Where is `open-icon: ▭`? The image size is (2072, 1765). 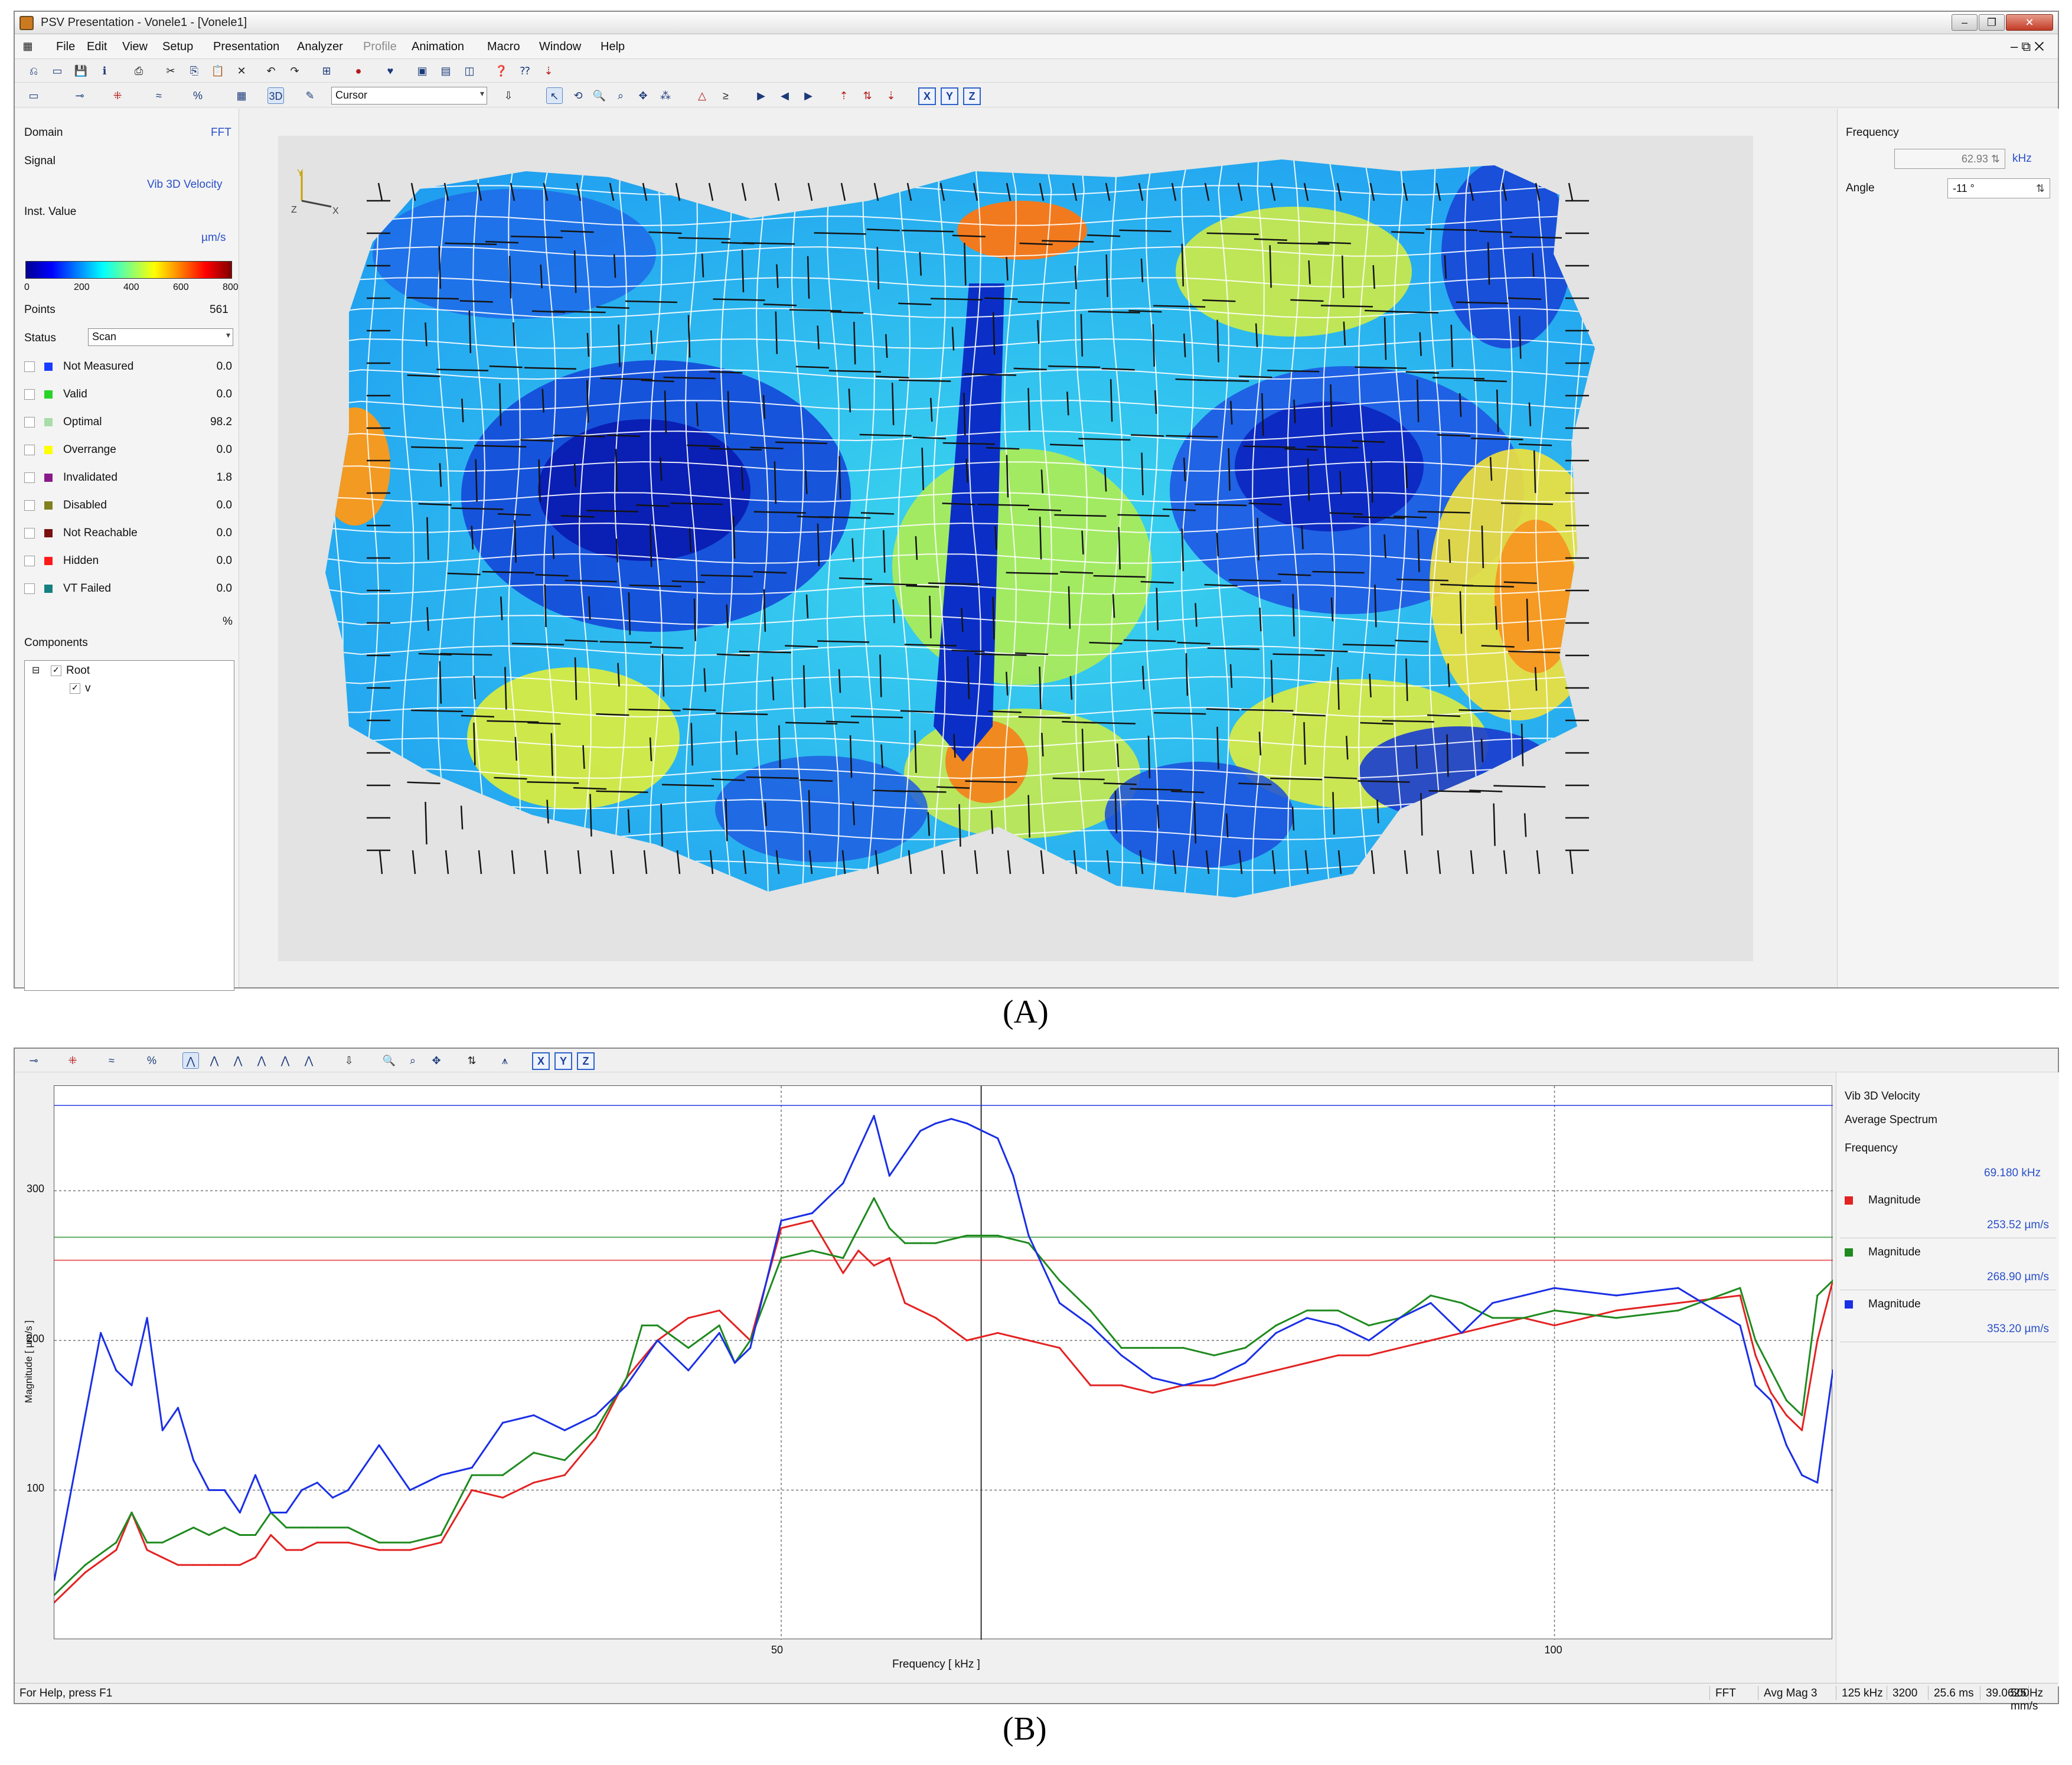
open-icon: ▭ is located at coordinates (57, 71).